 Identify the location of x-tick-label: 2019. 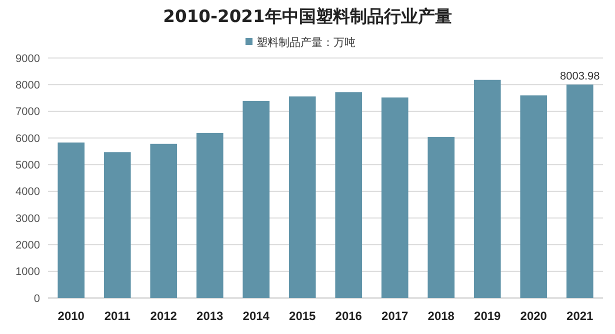
(488, 316).